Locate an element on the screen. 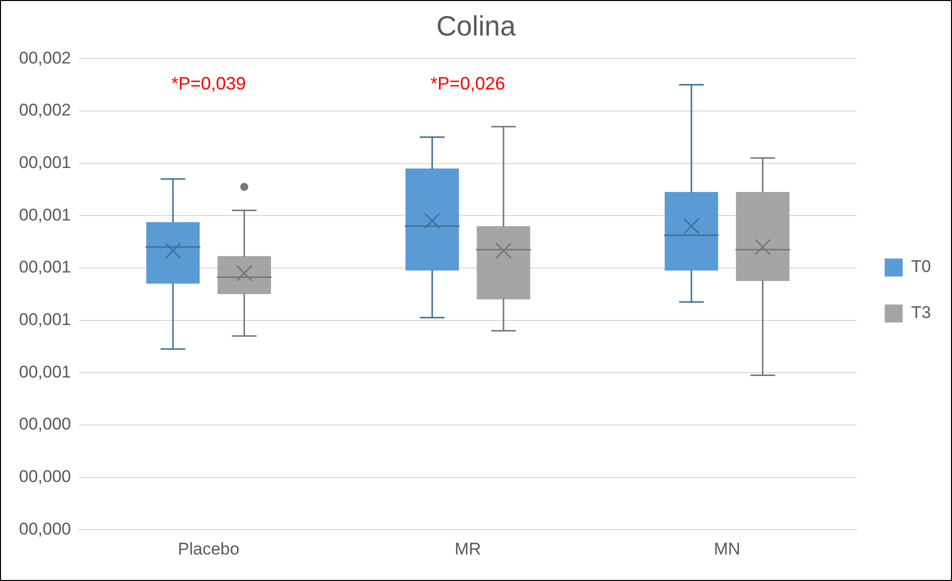  legend-label: T0 is located at coordinates (921, 266).